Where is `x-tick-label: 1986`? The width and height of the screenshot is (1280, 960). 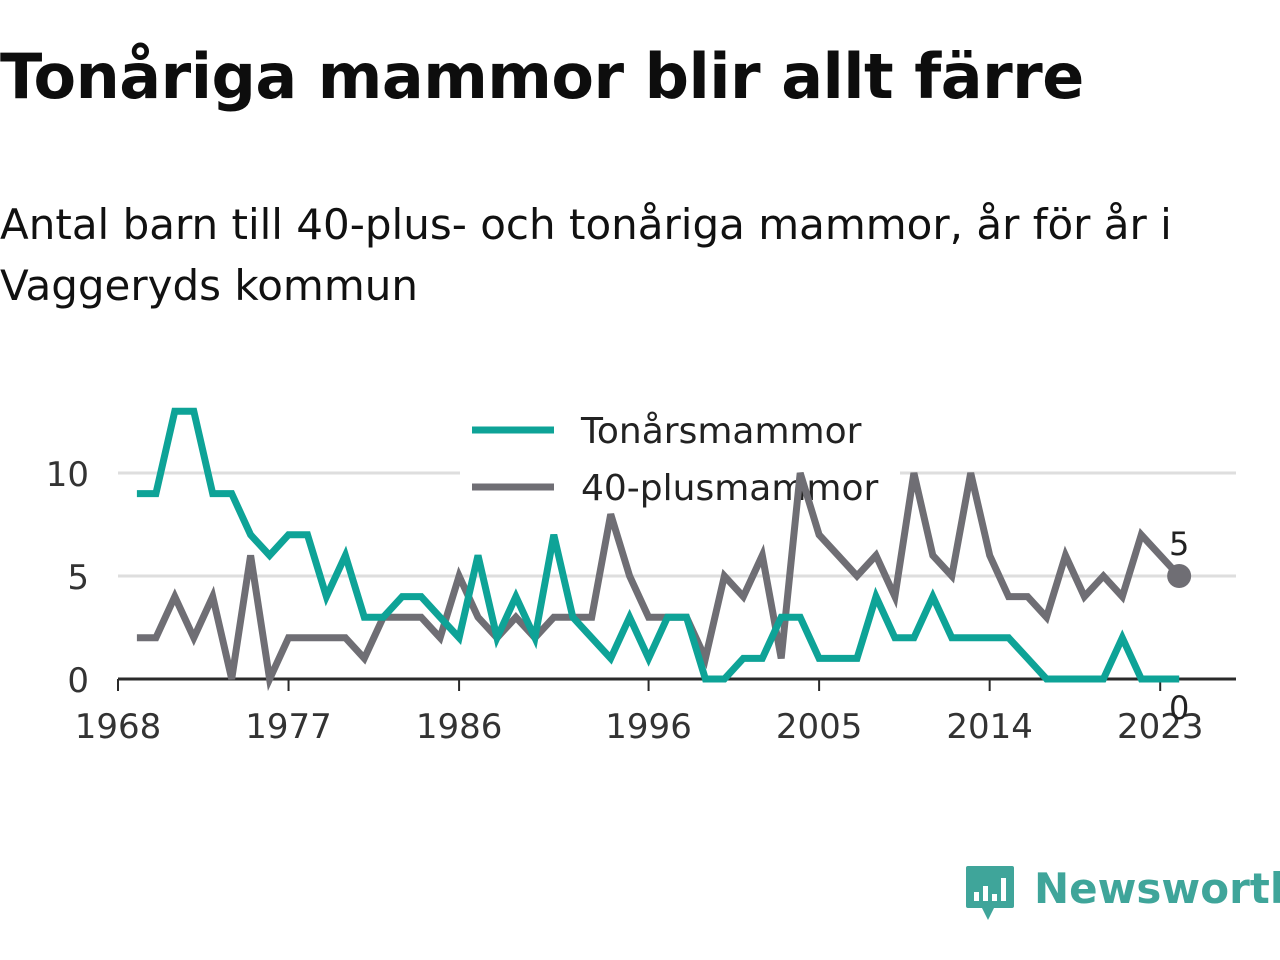
x-tick-label: 1986 is located at coordinates (459, 727).